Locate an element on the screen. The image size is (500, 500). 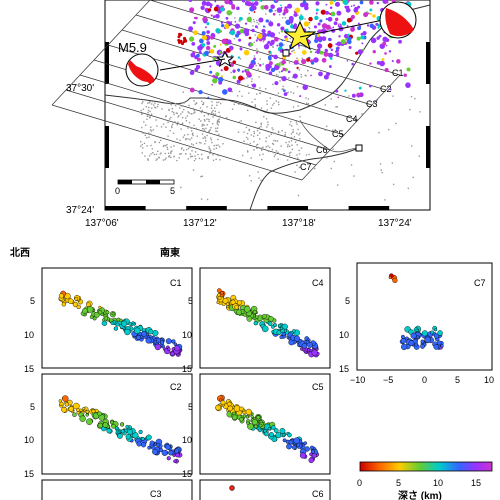
profile-label-c1: C1 is located at coordinates (398, 73).